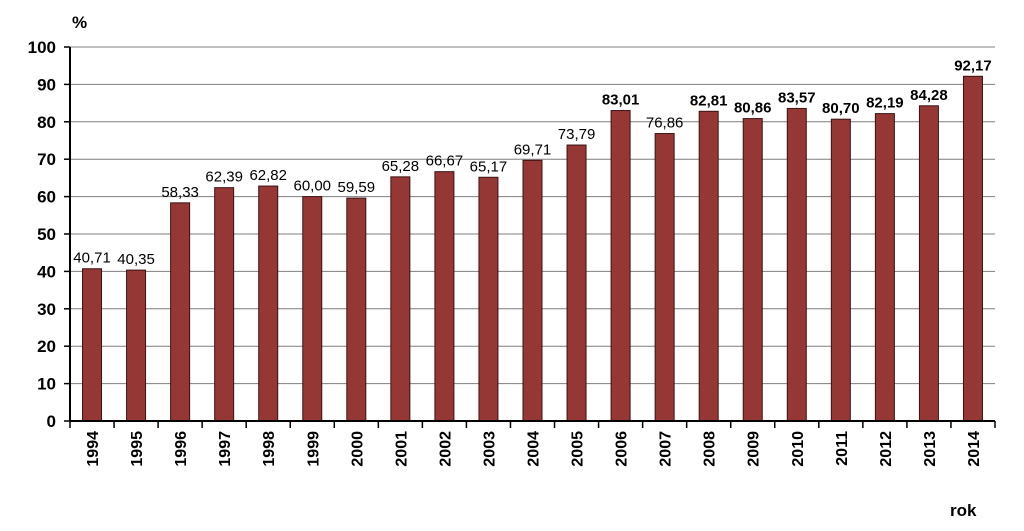 This screenshot has width=1024, height=531. Describe the element at coordinates (797, 97) in the screenshot. I see `data-label: 83,57` at that location.